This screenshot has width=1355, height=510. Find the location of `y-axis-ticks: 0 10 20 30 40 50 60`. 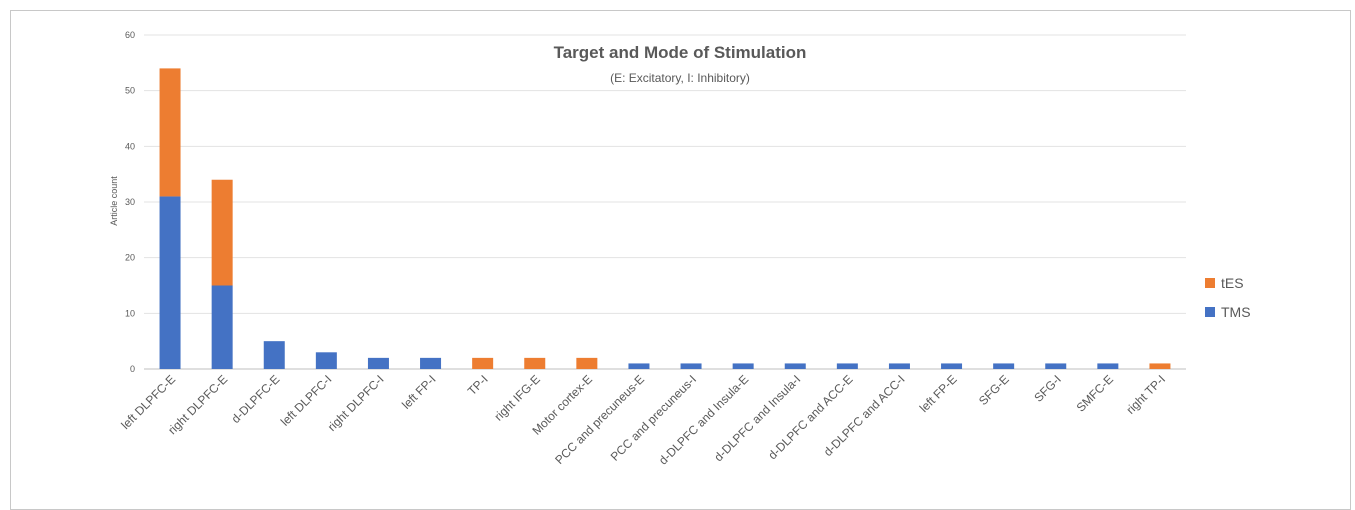

y-axis-ticks: 0 10 20 30 40 50 60 is located at coordinates (130, 202).